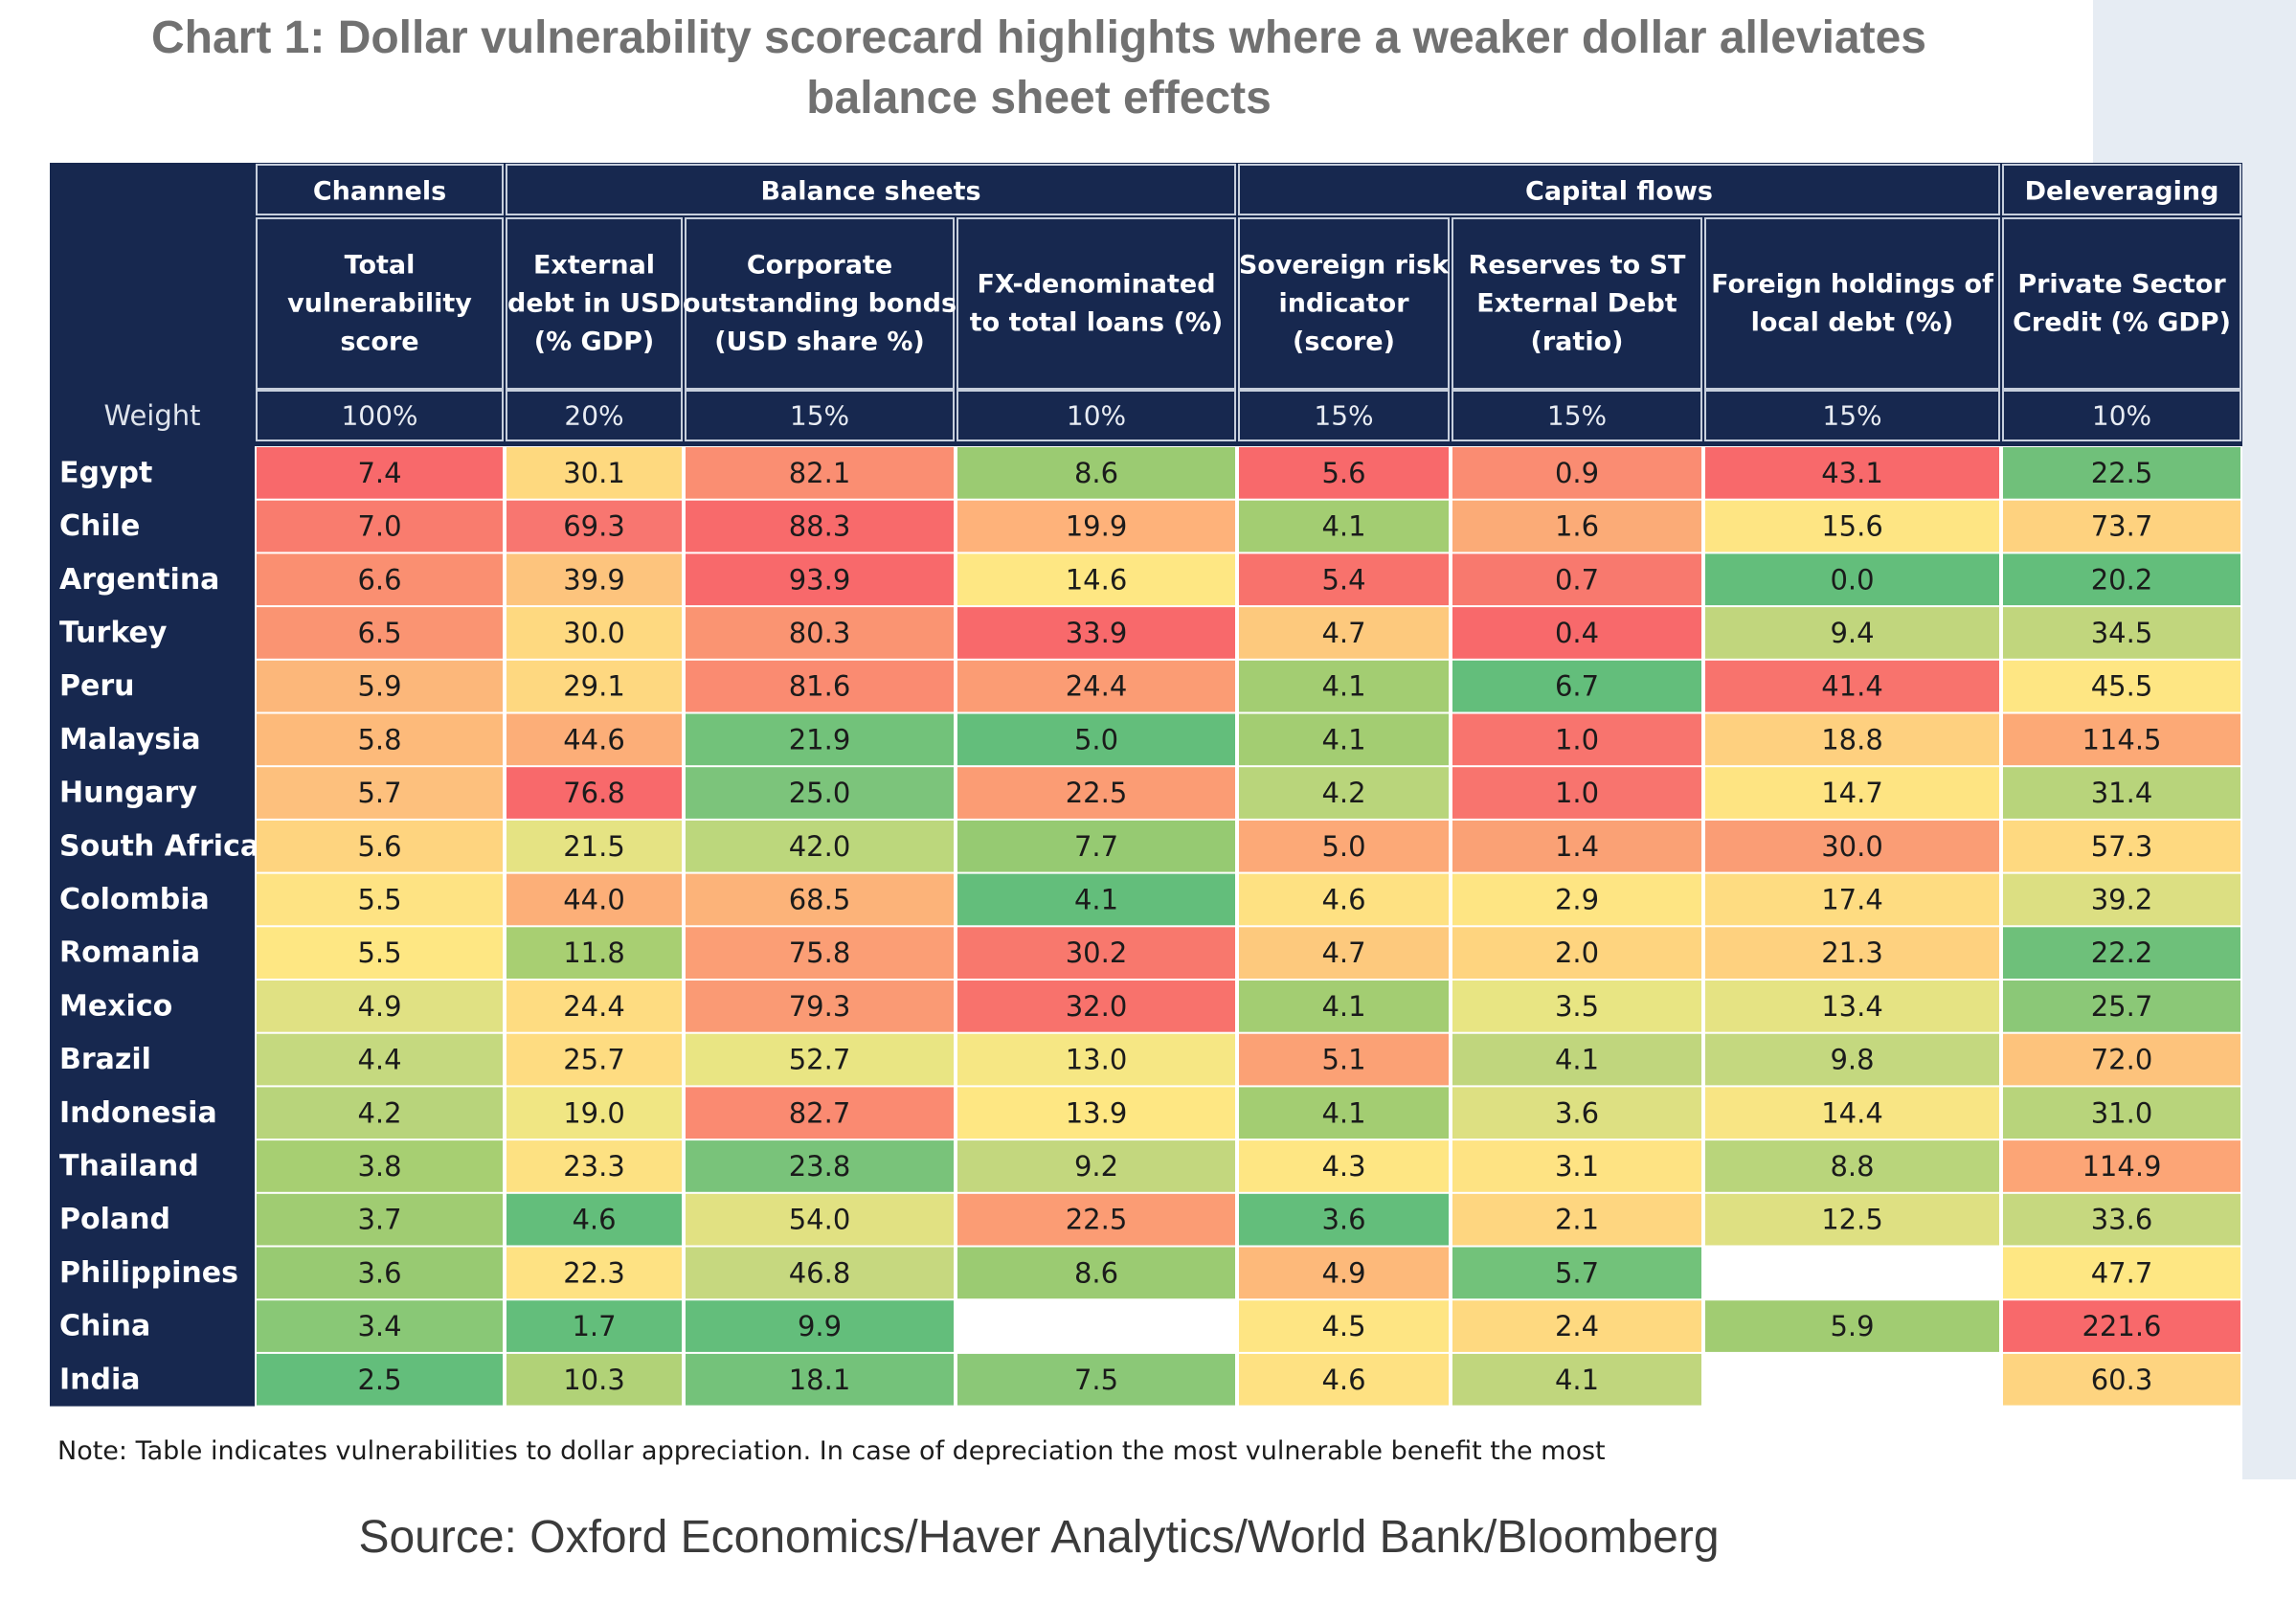  Describe the element at coordinates (152, 927) in the screenshot. I see `country-column-background` at that location.